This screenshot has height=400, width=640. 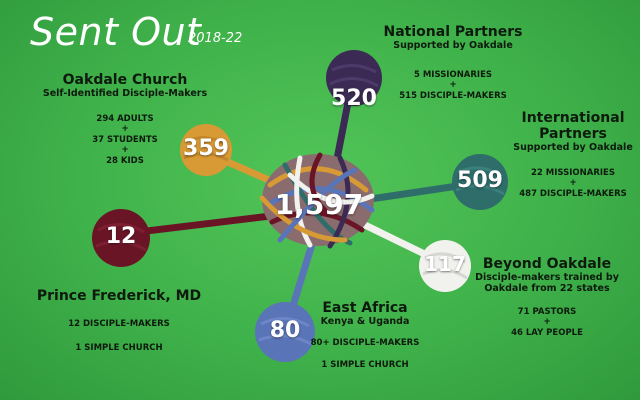 I want to click on international-number: 509, so click(x=480, y=180).